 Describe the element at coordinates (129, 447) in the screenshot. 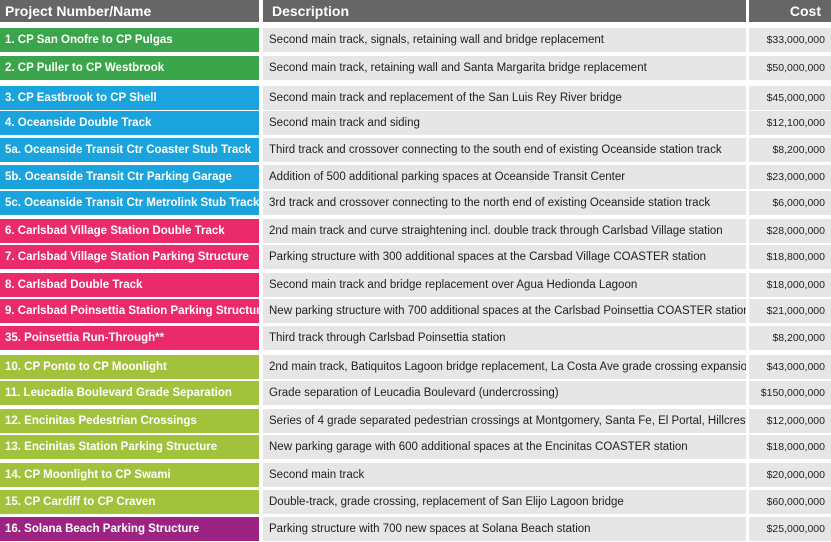

I see `project-name: 13. Encinitas Station Parking Structure` at that location.